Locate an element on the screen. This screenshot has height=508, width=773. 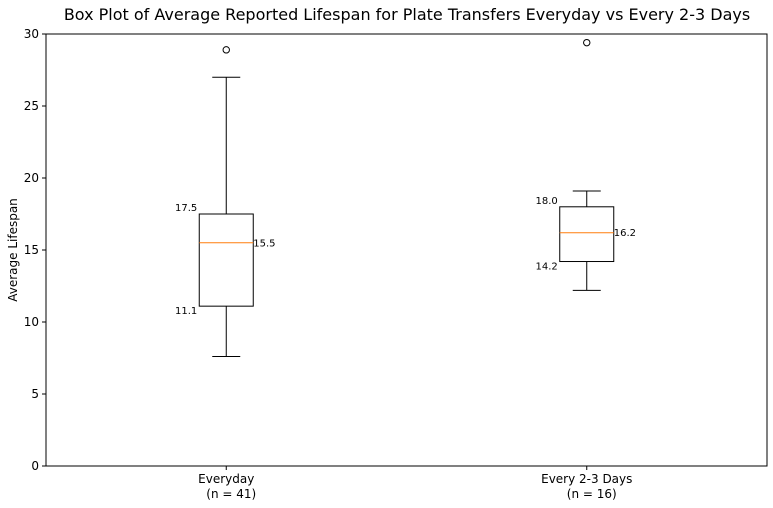
y-tick-label: 30 is located at coordinates (31, 34).